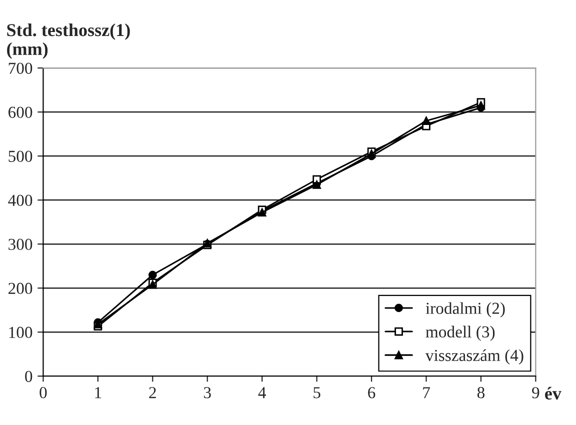  What do you see at coordinates (98, 392) in the screenshot?
I see `x-tick-label: 1` at bounding box center [98, 392].